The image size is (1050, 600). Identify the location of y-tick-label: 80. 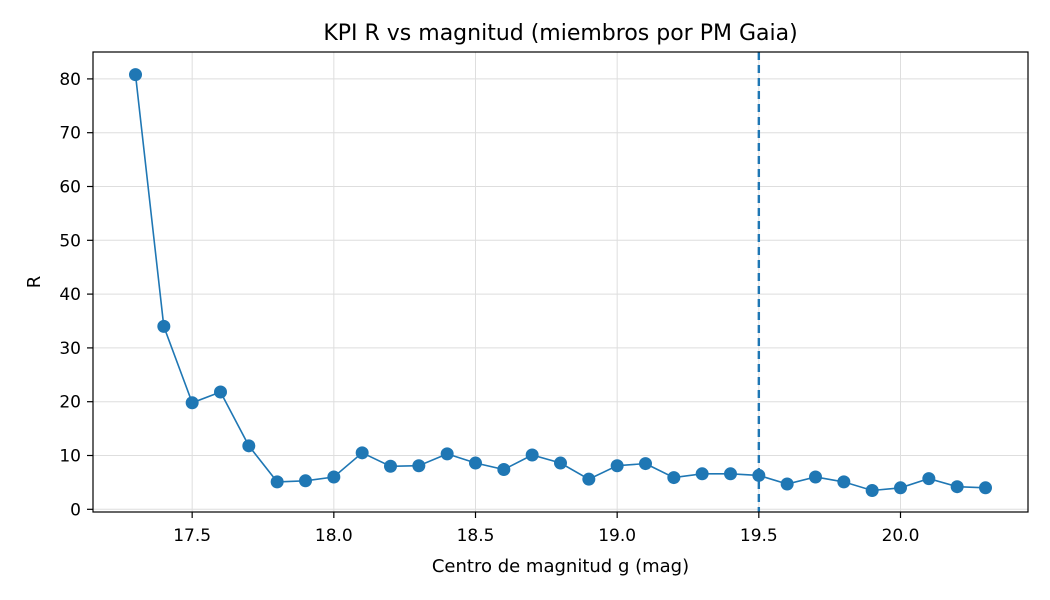
(70, 80).